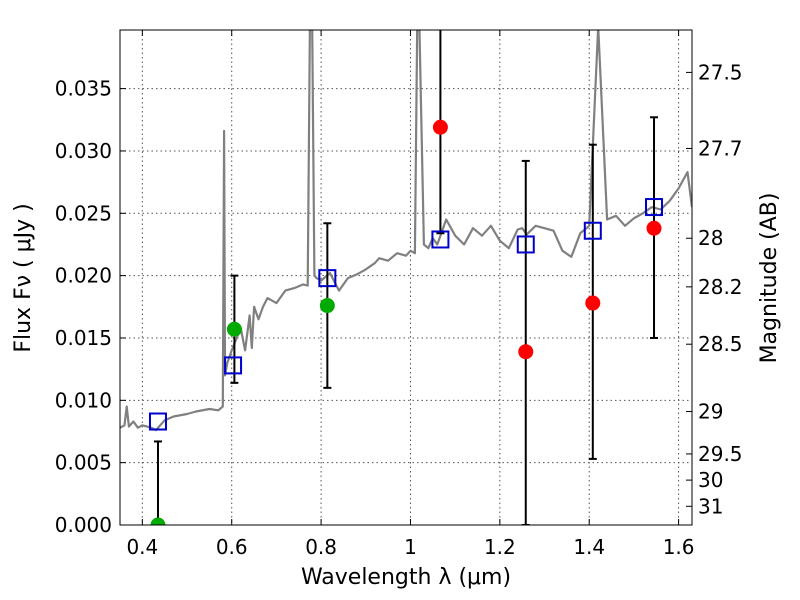 The image size is (800, 600). What do you see at coordinates (720, 148) in the screenshot?
I see `right-tick-label: 27.7` at bounding box center [720, 148].